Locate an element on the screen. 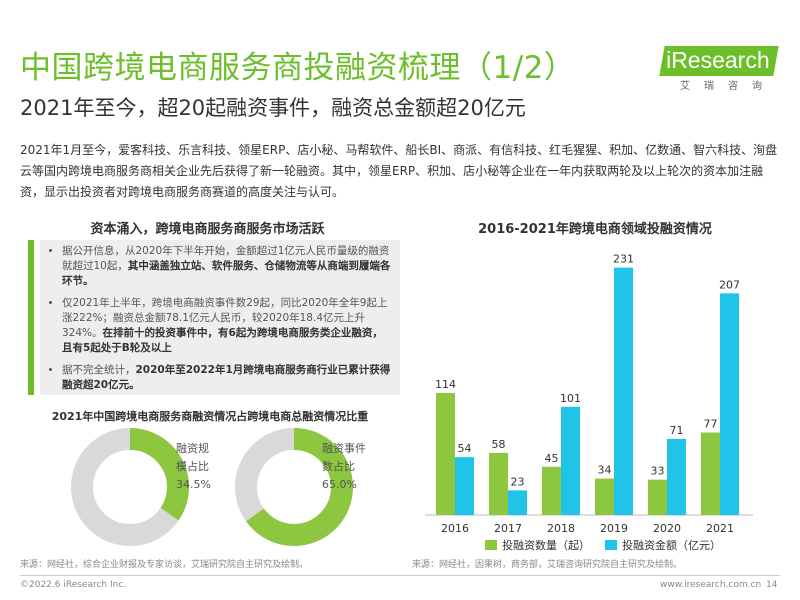  donut-label-line: 模占比 is located at coordinates (192, 466).